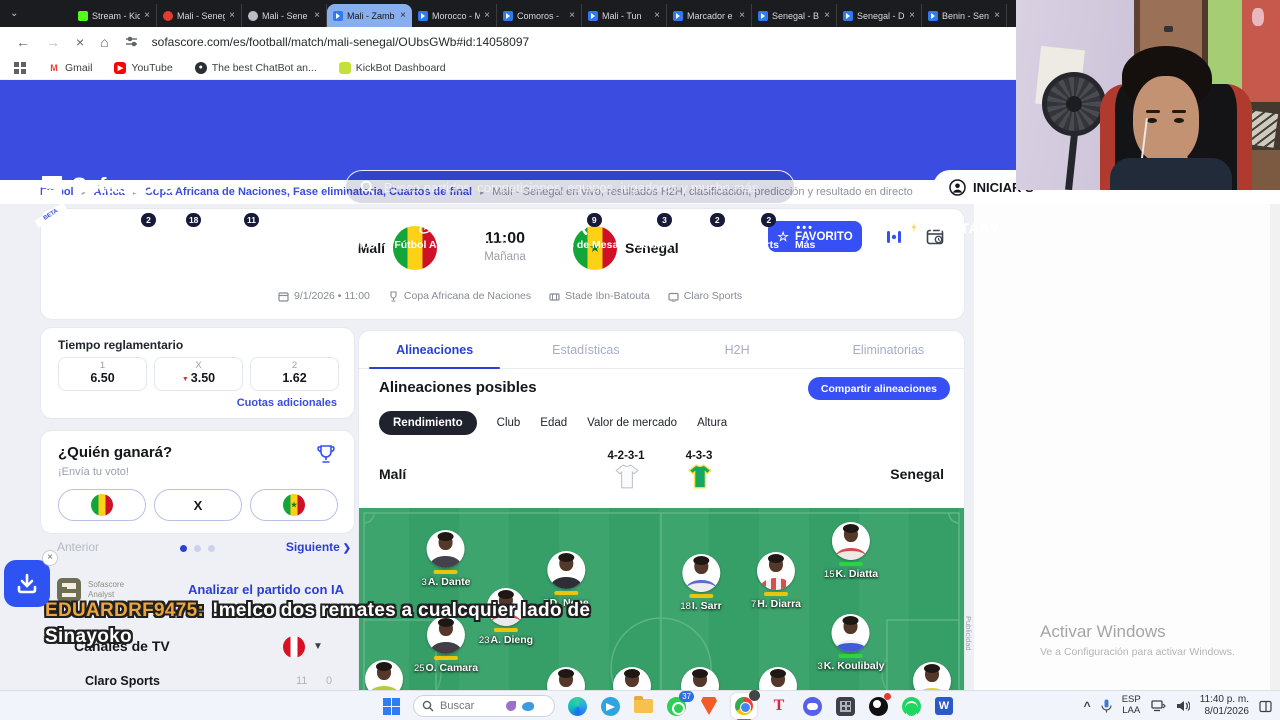  I want to click on scrollbar, so click(1275, 385).